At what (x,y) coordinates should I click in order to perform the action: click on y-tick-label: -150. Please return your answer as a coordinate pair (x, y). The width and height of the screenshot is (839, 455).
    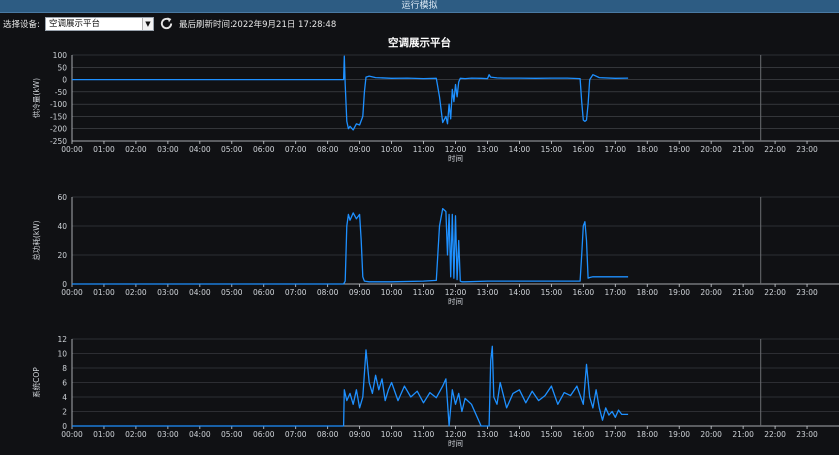
    Looking at the image, I should click on (58, 116).